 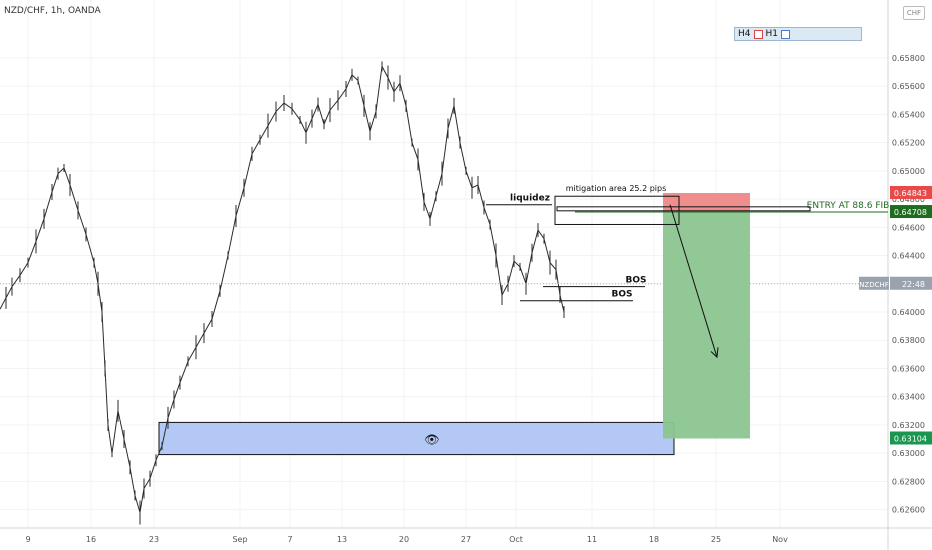 I want to click on y-tick-label: 0.64600, so click(x=908, y=227).